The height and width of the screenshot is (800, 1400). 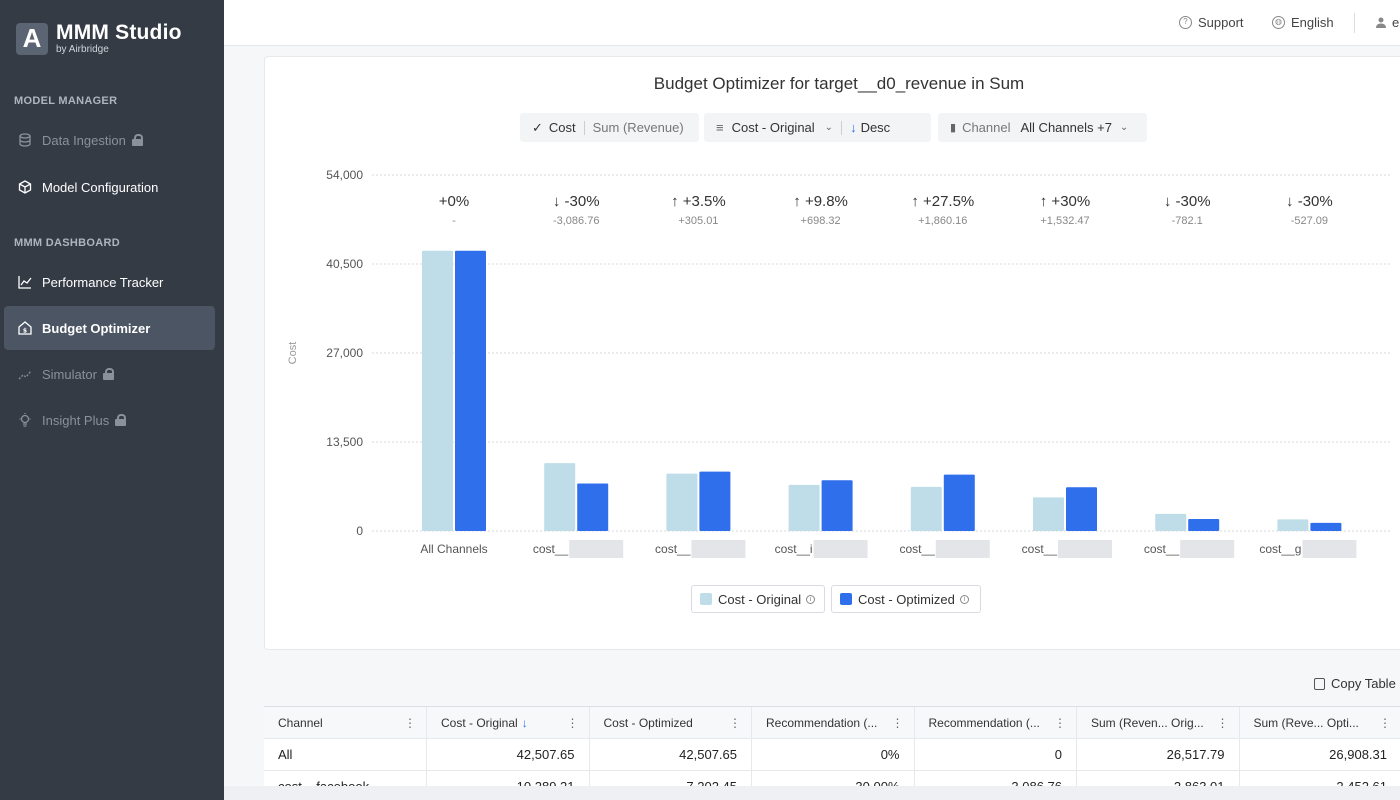 What do you see at coordinates (562, 127) in the screenshot?
I see `metric-cost: Cost` at bounding box center [562, 127].